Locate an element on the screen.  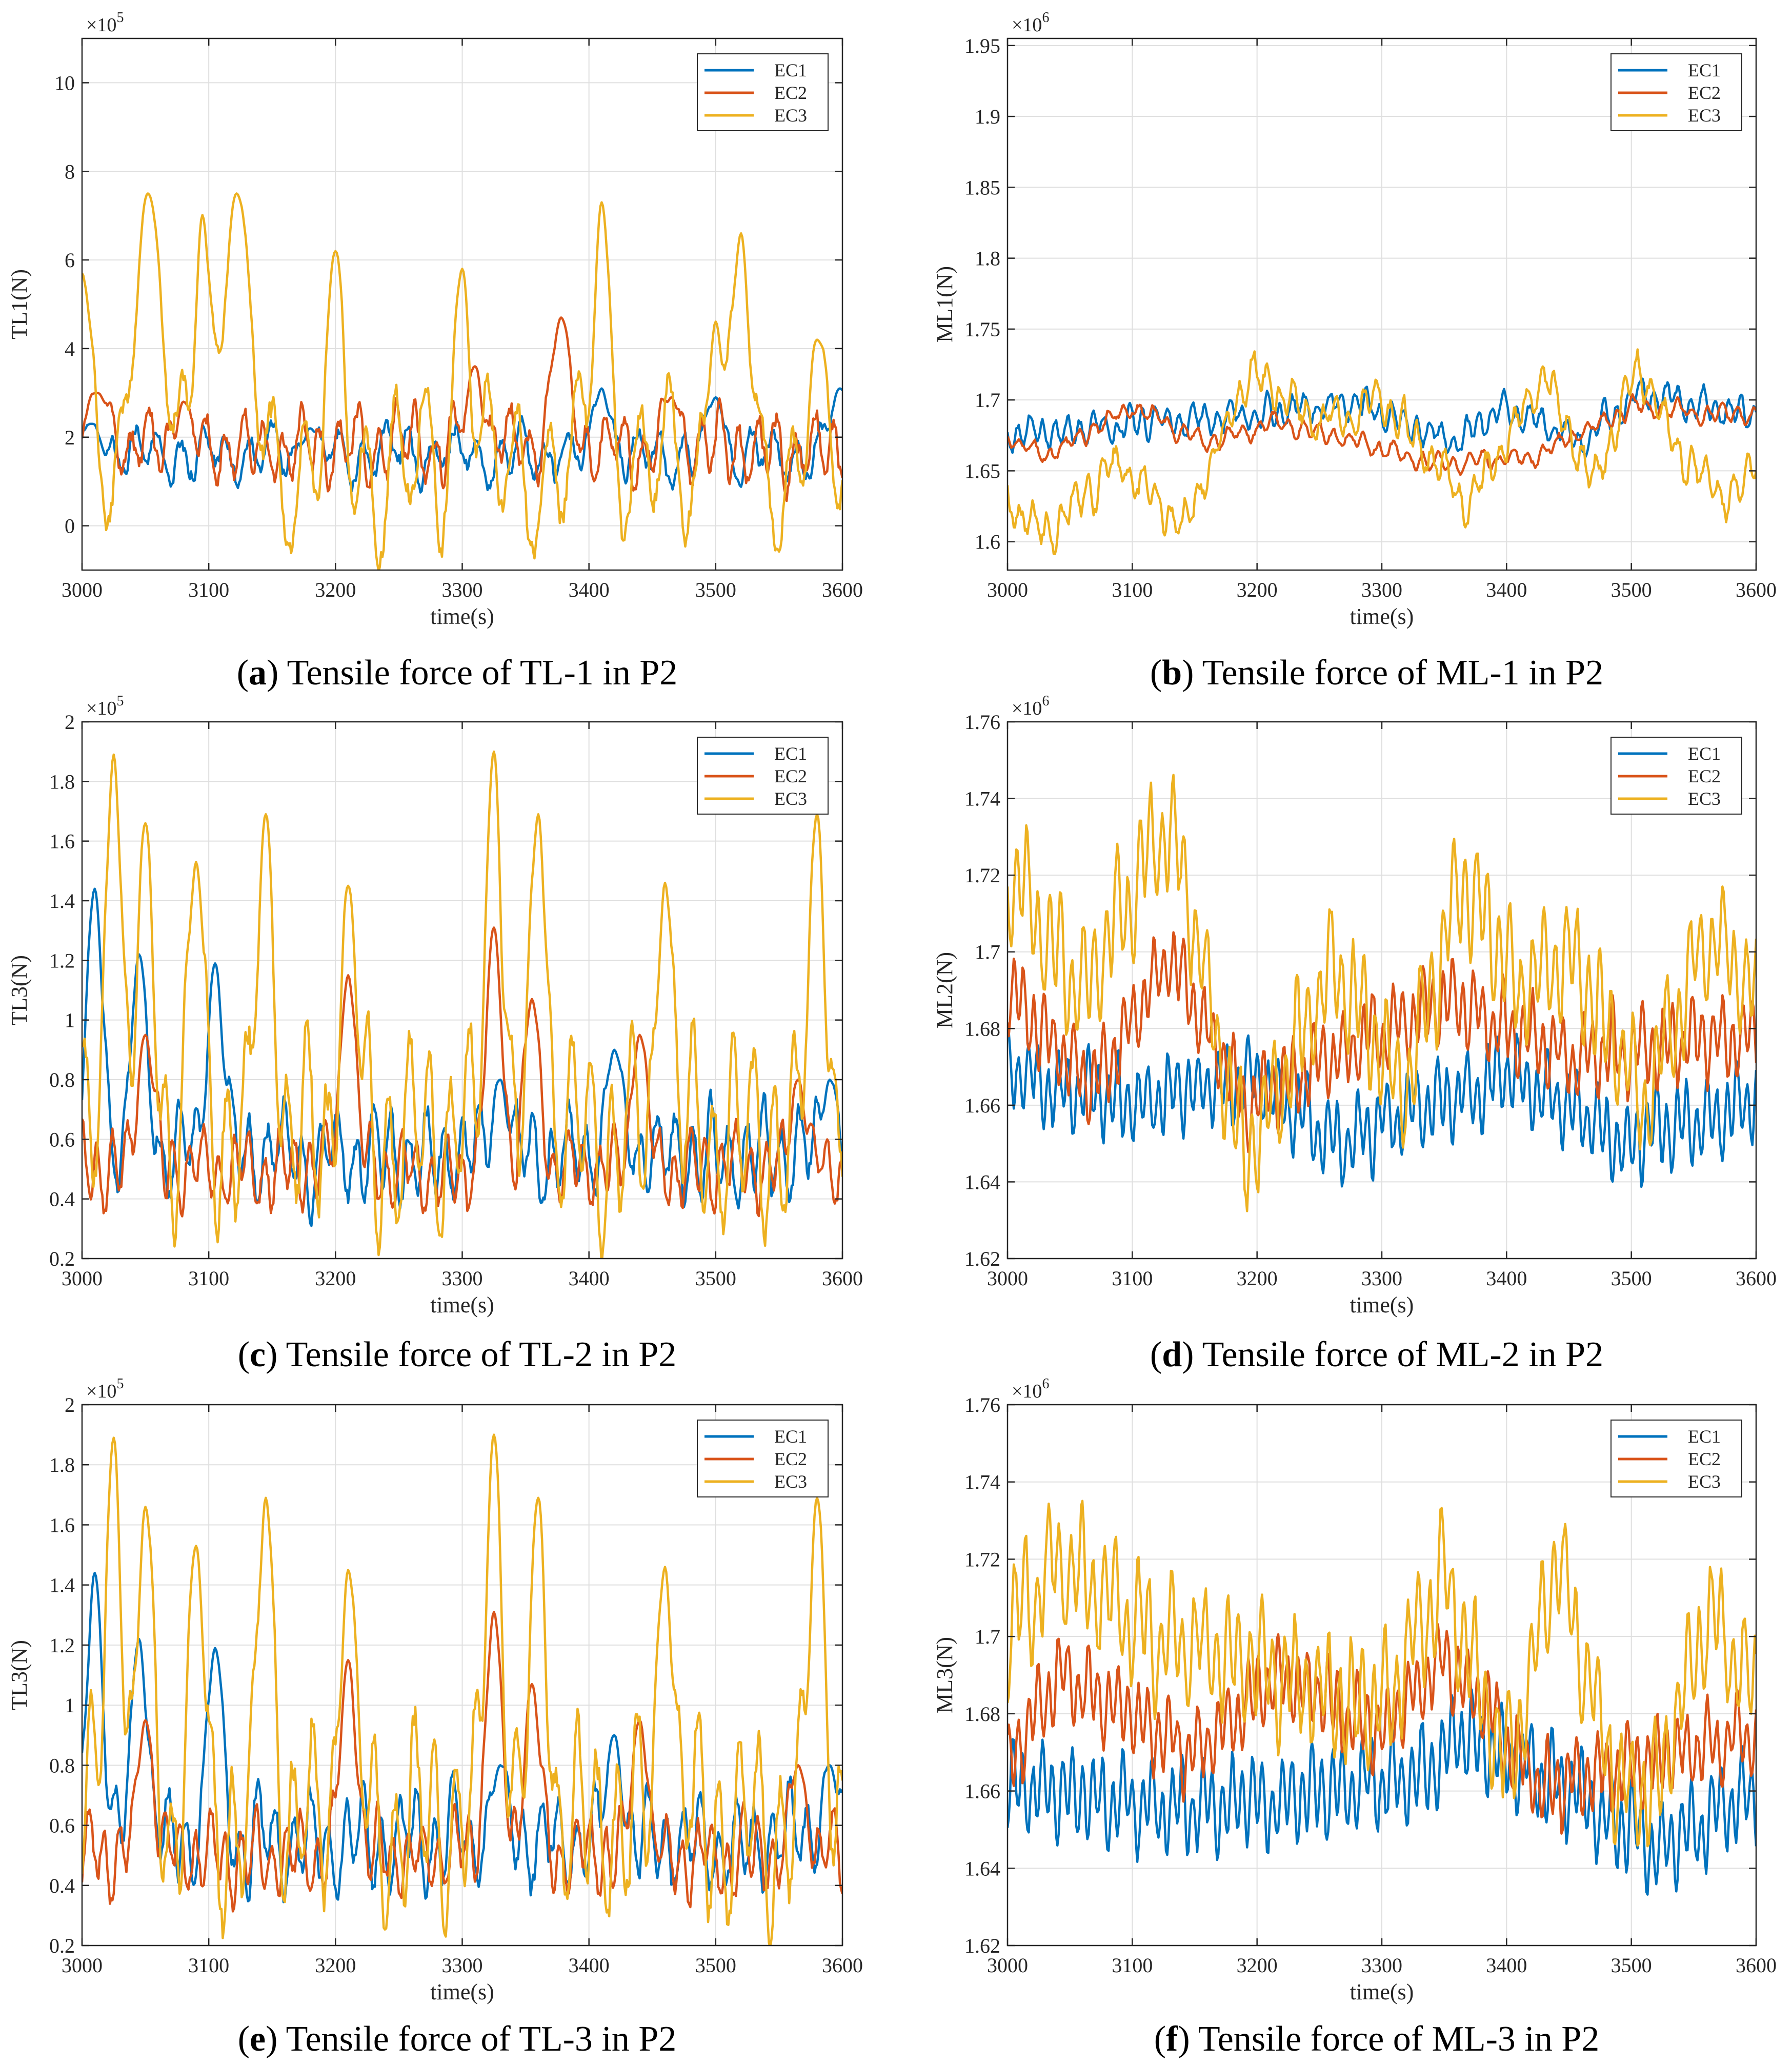
y-tick-label: 0.2 is located at coordinates (62, 1258).